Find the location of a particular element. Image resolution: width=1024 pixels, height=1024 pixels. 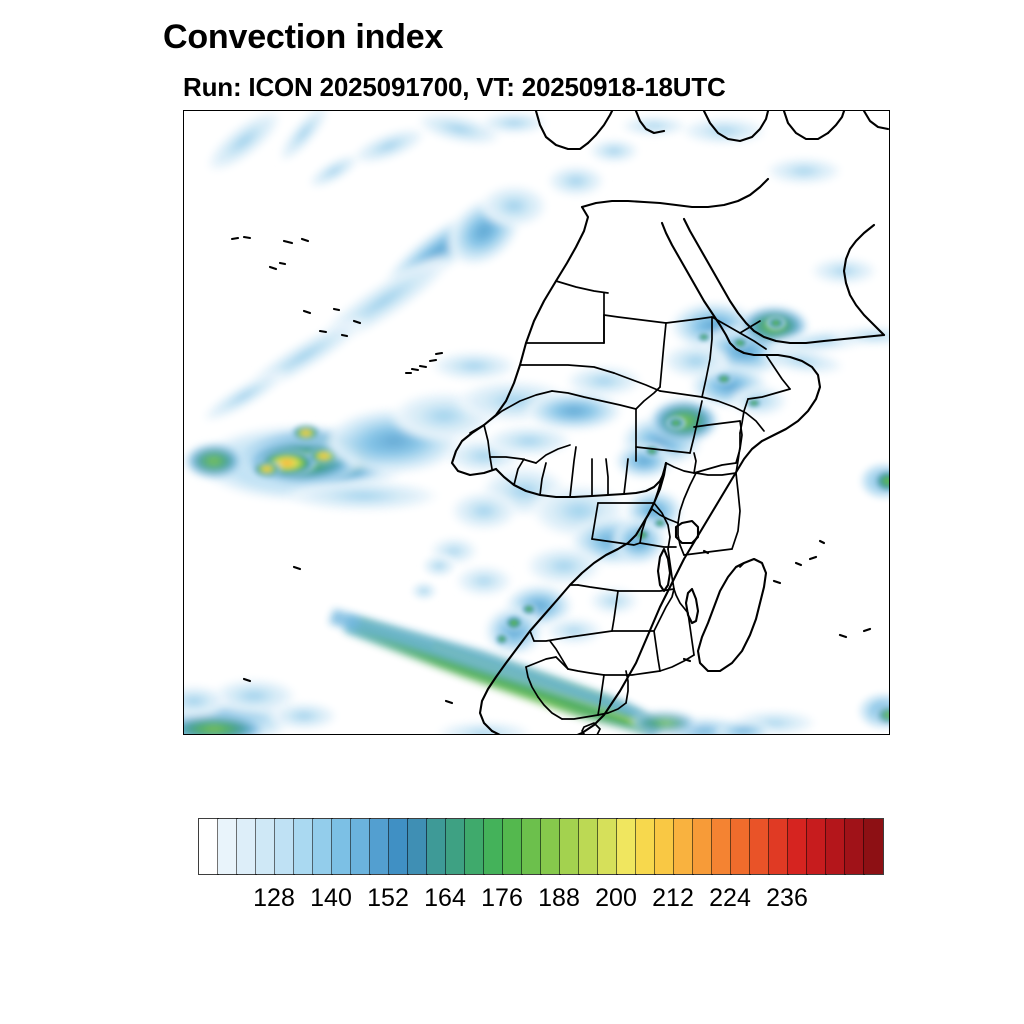

colorbar-label-176: 176 is located at coordinates (502, 898).